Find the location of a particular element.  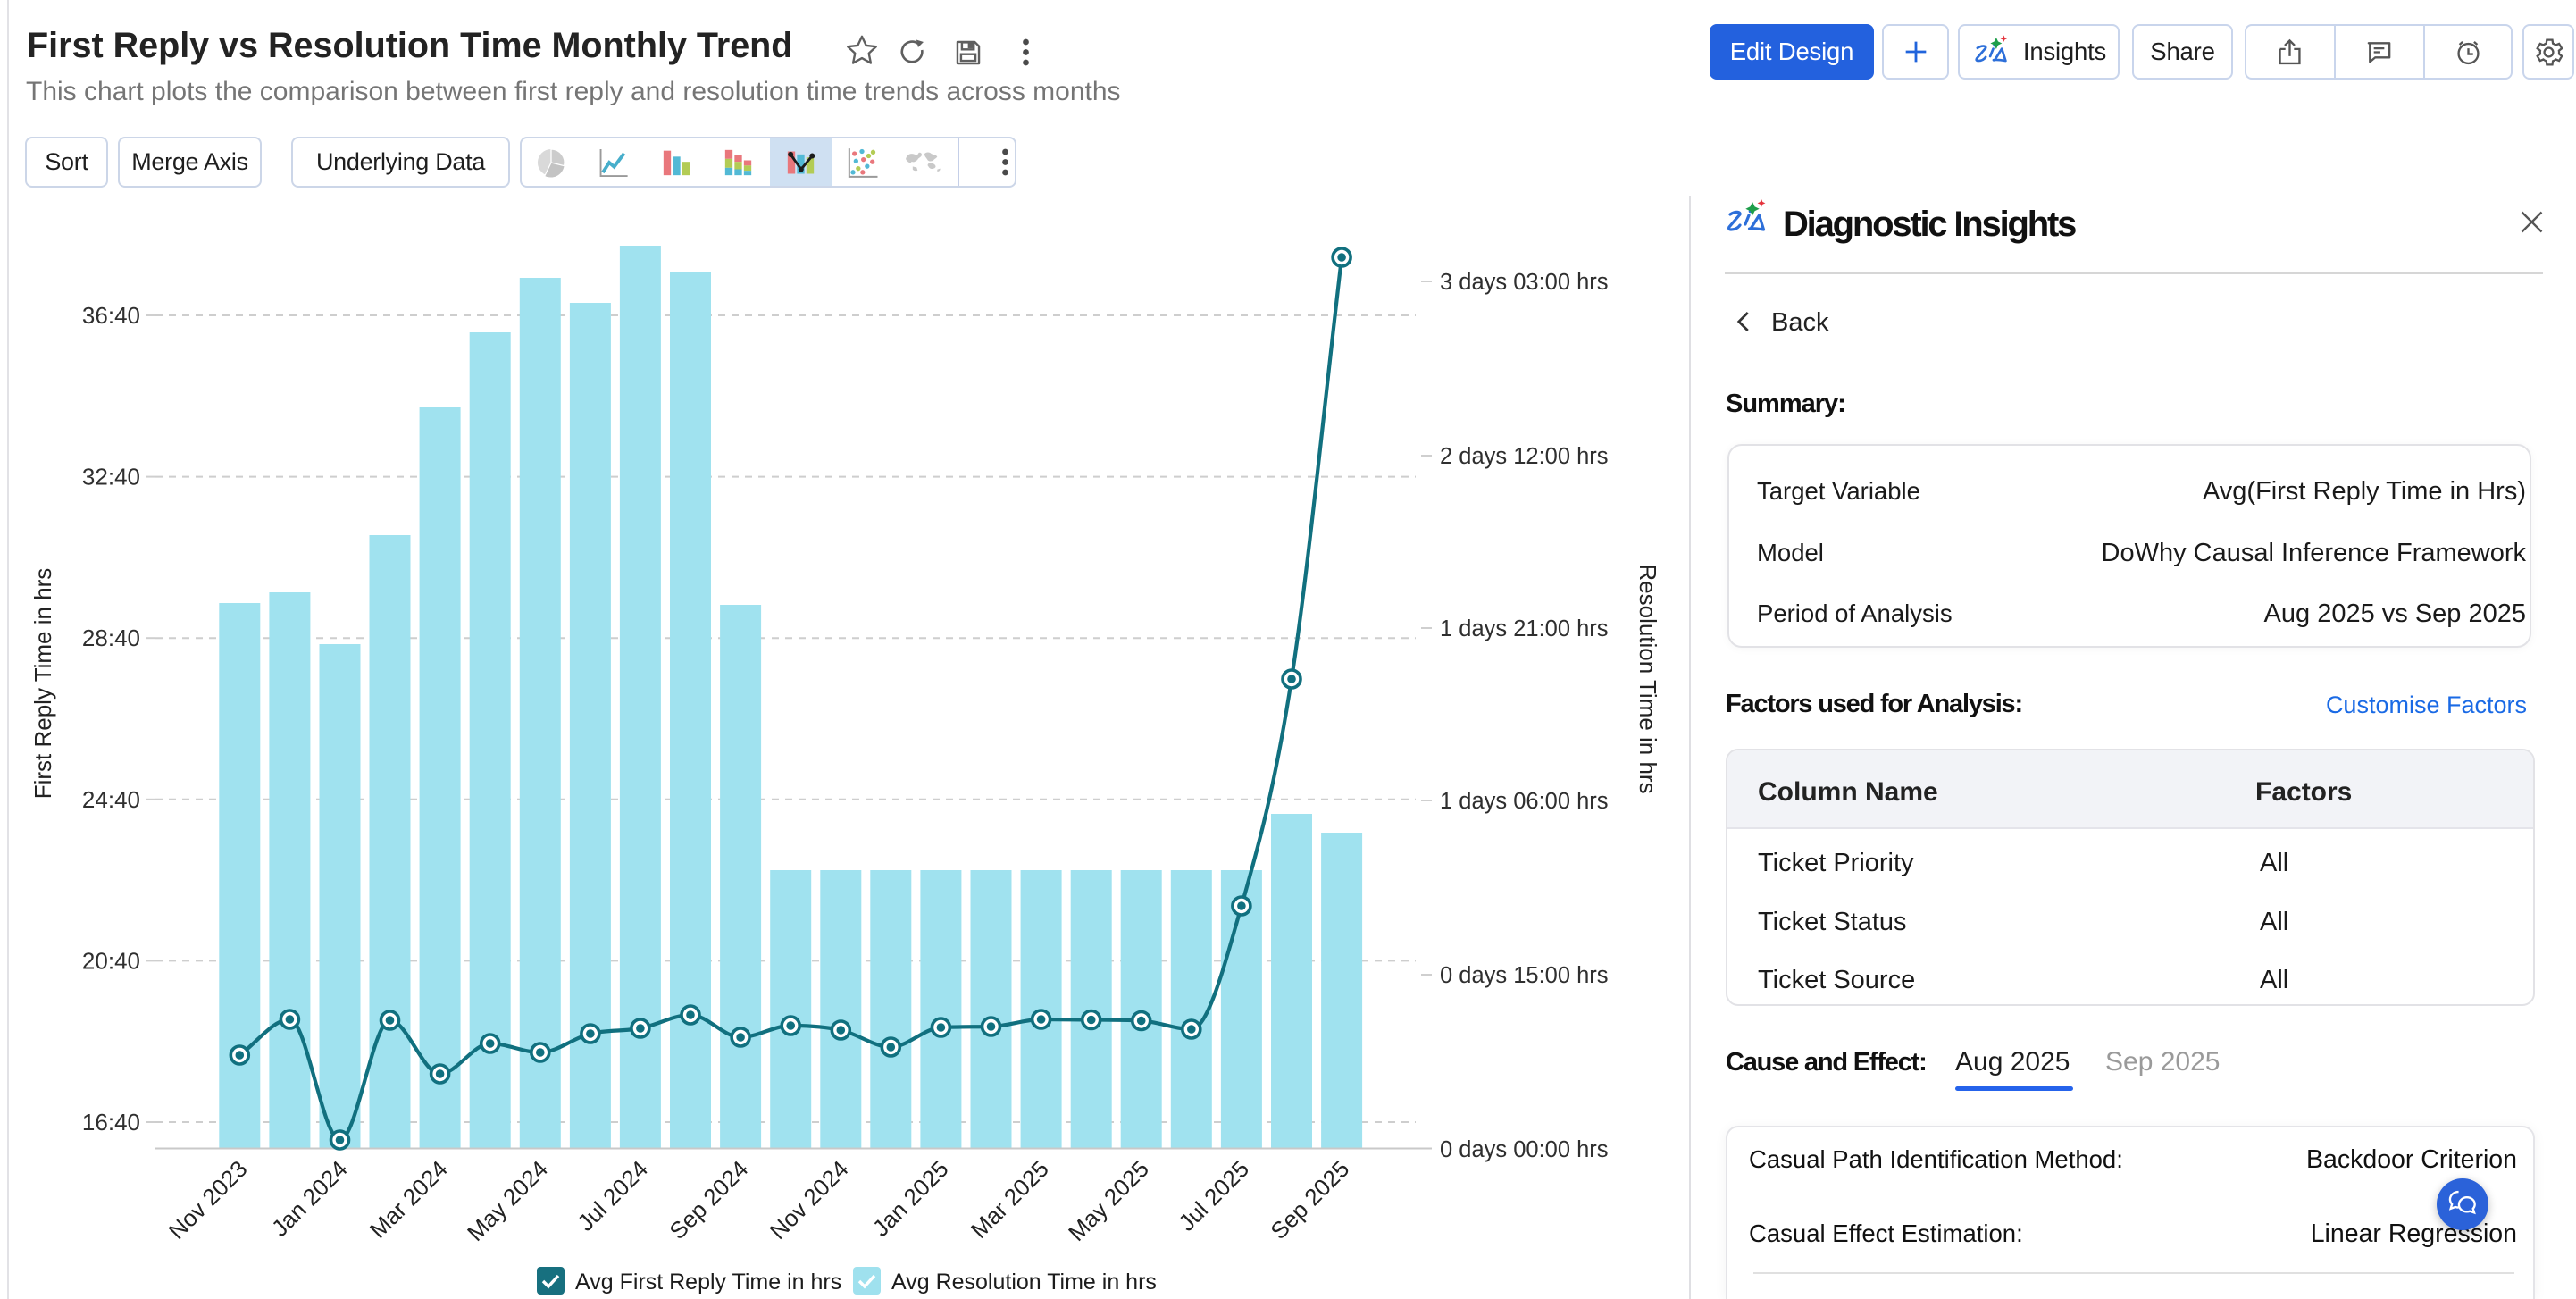

svg-text: May 2025 is located at coordinates (1109, 1200).